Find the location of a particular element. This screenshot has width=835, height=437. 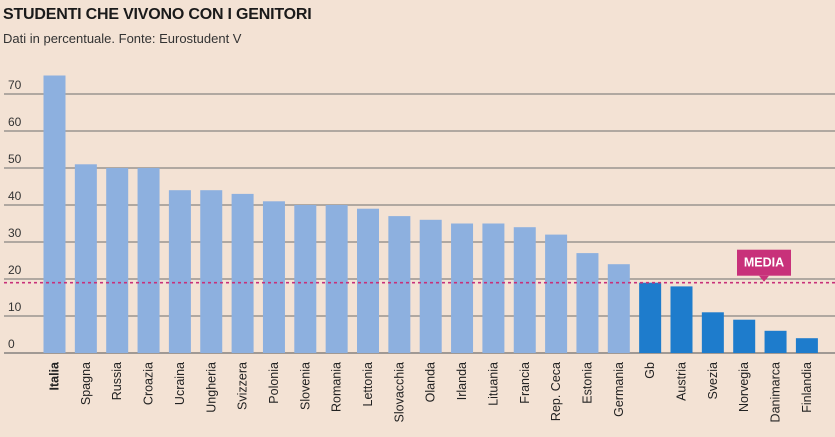

y-tick-label-20: 20 is located at coordinates (15, 270).